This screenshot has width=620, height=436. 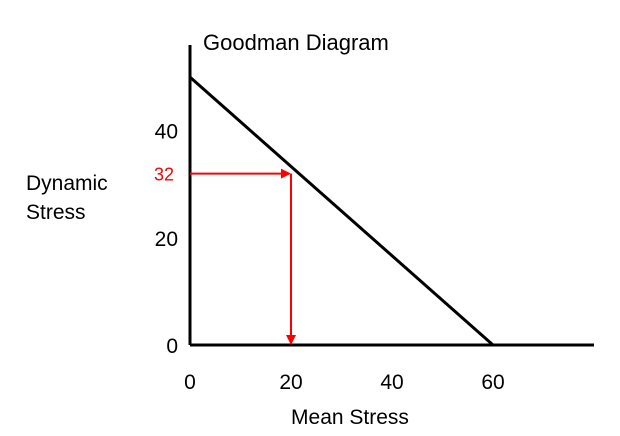 What do you see at coordinates (296, 42) in the screenshot?
I see `chart-title: Goodman Diagram` at bounding box center [296, 42].